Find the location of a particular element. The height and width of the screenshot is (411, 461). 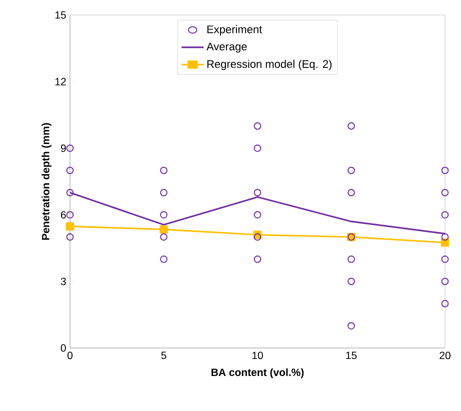

x-axis-title: BA content (vol.%) is located at coordinates (258, 373).